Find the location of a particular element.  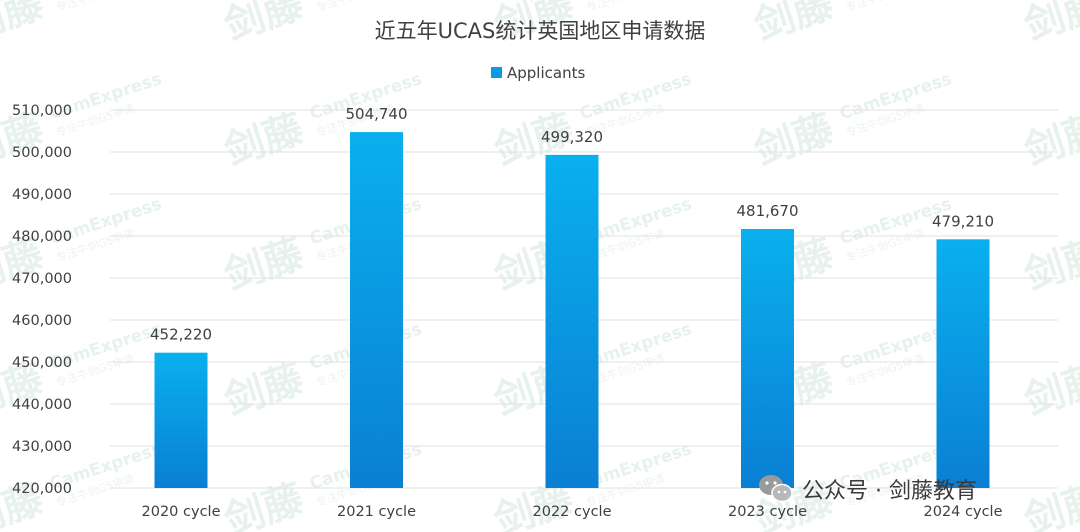

data-label: 504,740 is located at coordinates (376, 114).